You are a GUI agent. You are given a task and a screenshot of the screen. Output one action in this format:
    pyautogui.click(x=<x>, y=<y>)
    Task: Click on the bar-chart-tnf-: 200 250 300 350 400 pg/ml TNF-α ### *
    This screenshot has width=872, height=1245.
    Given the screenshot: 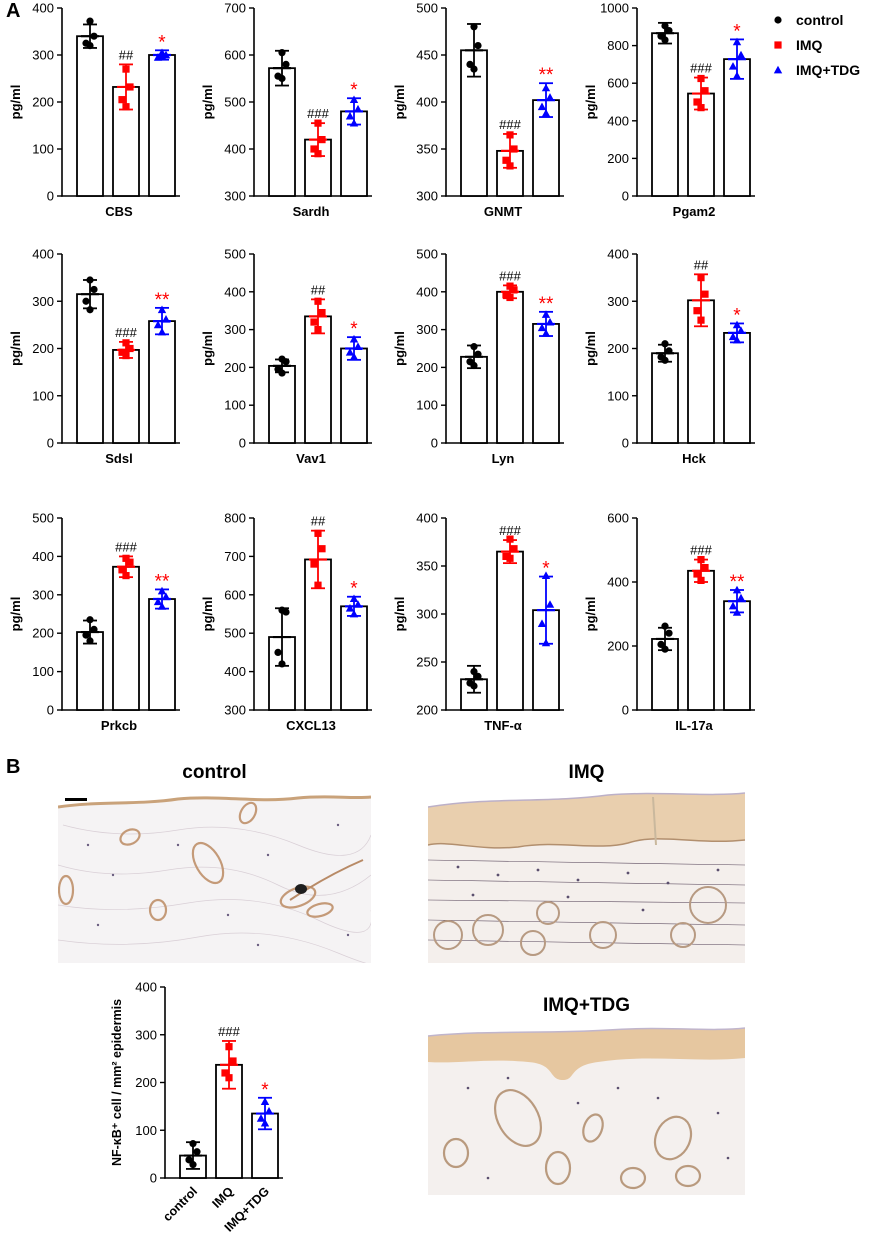 What is the action you would take?
    pyautogui.click(x=478, y=622)
    